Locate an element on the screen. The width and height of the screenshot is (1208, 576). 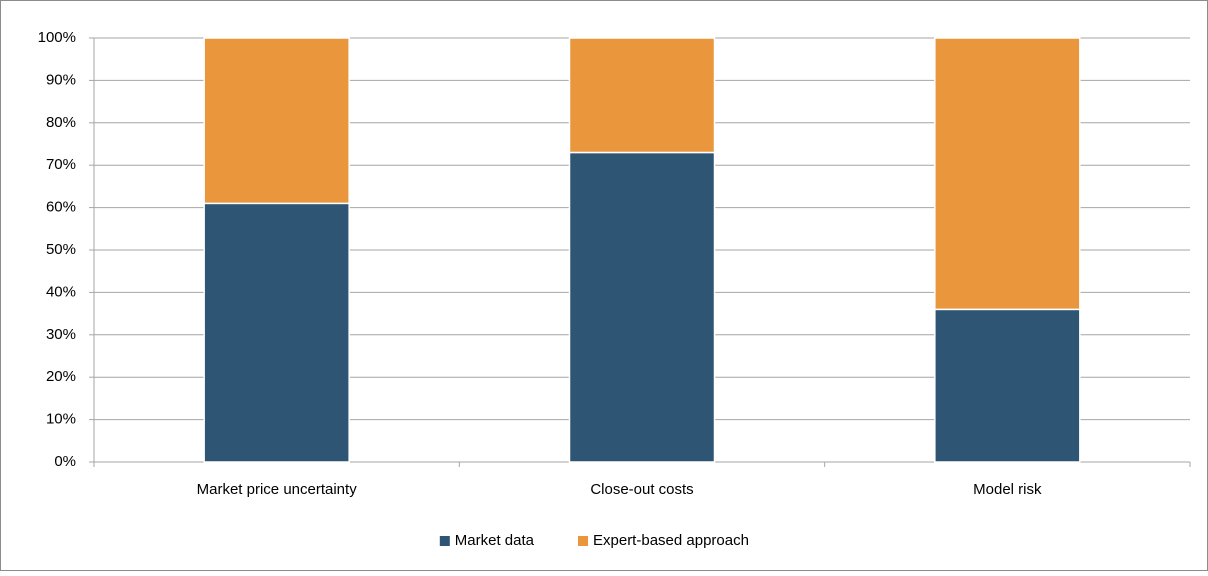
x-tick-label: Close-out costs is located at coordinates (641, 489).